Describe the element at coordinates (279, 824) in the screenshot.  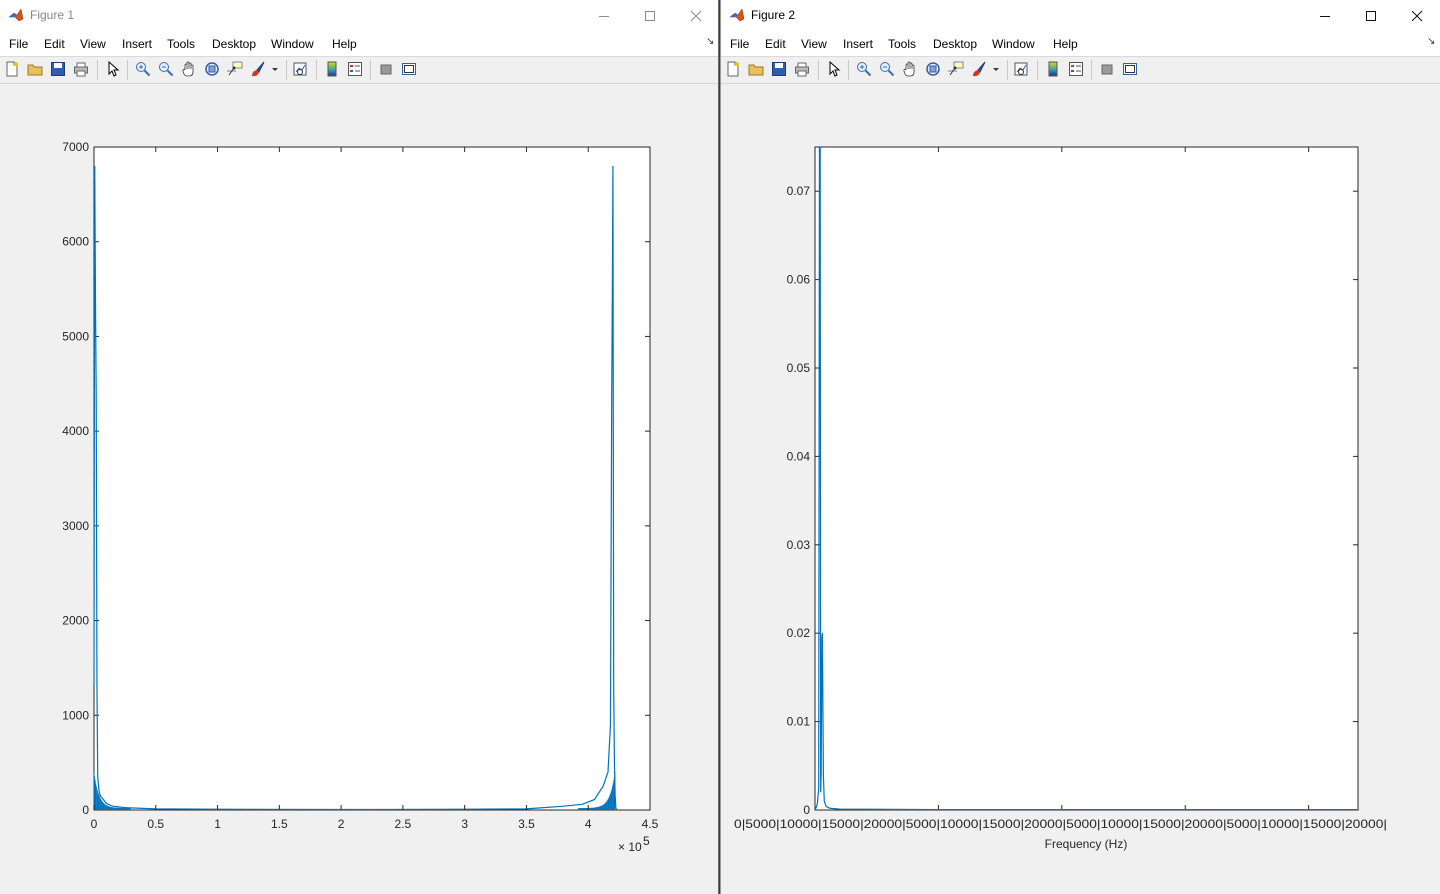
I see `x-tick-label: 1.5` at that location.